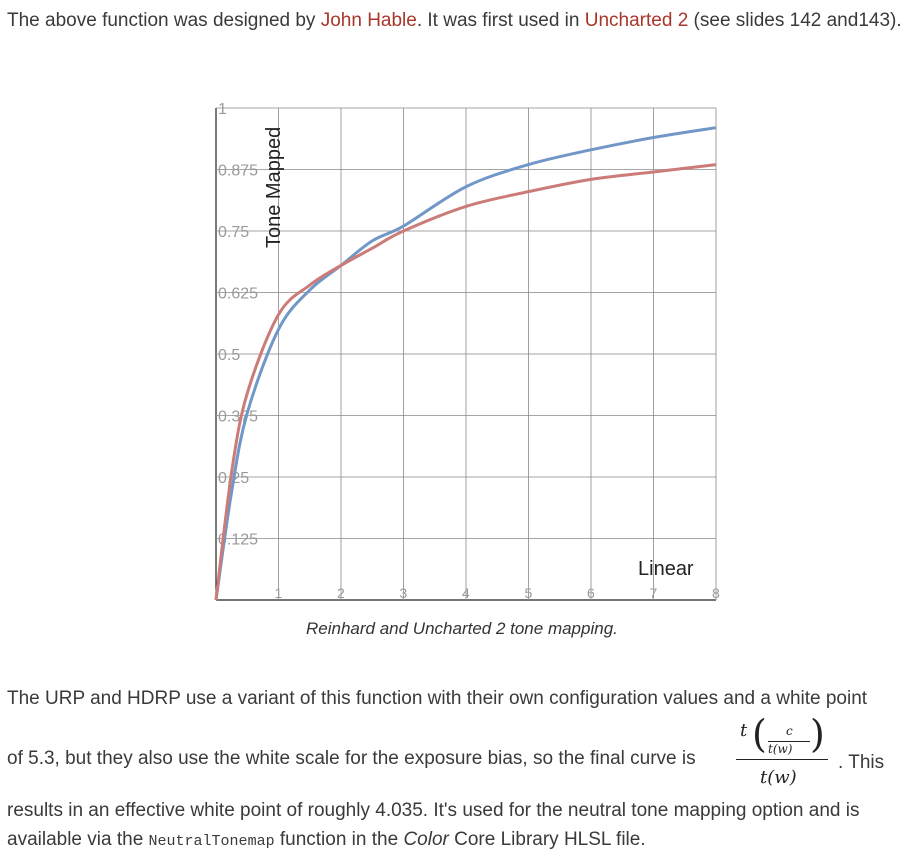 The image size is (920, 860). Describe the element at coordinates (462, 628) in the screenshot. I see `chart-caption: Reinhard and Uncharted 2 tone mapping.` at that location.